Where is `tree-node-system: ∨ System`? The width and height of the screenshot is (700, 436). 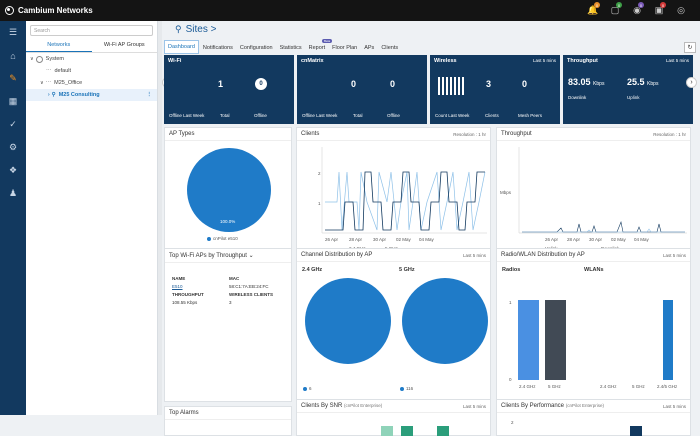
tree-node-system: ∨ System is located at coordinates (47, 59).